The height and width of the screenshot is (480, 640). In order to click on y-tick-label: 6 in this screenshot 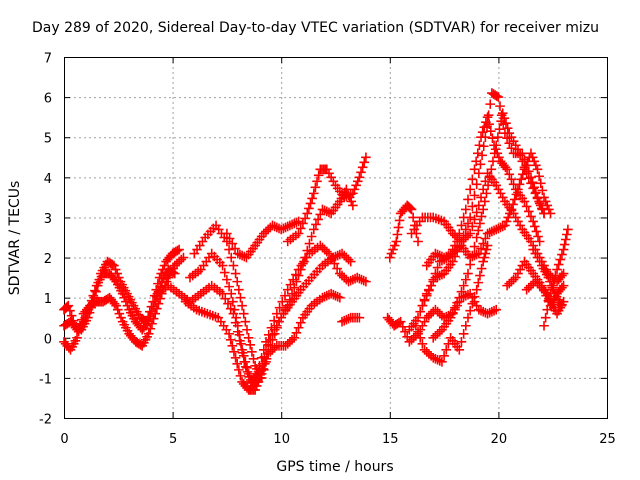, I will do `click(48, 99)`.